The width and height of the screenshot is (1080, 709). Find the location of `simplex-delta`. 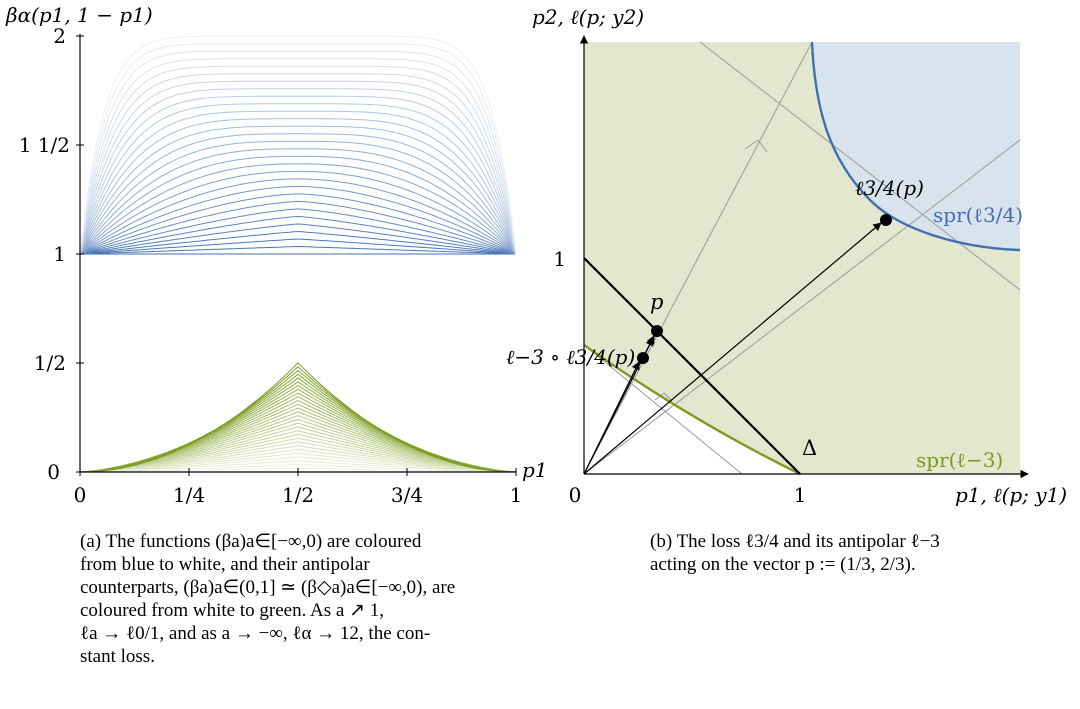

simplex-delta is located at coordinates (692, 366).